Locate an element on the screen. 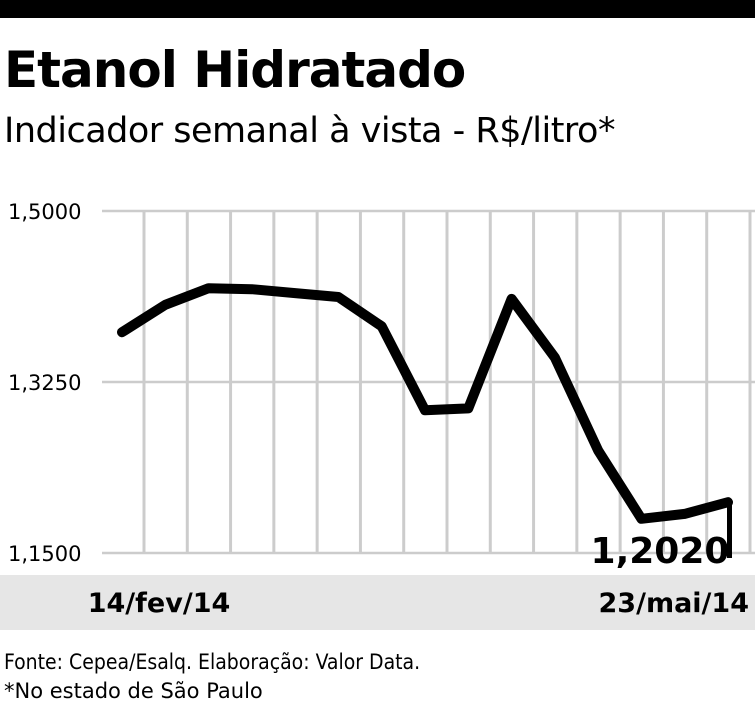  y-tick-label: 1,1500 is located at coordinates (44, 554).